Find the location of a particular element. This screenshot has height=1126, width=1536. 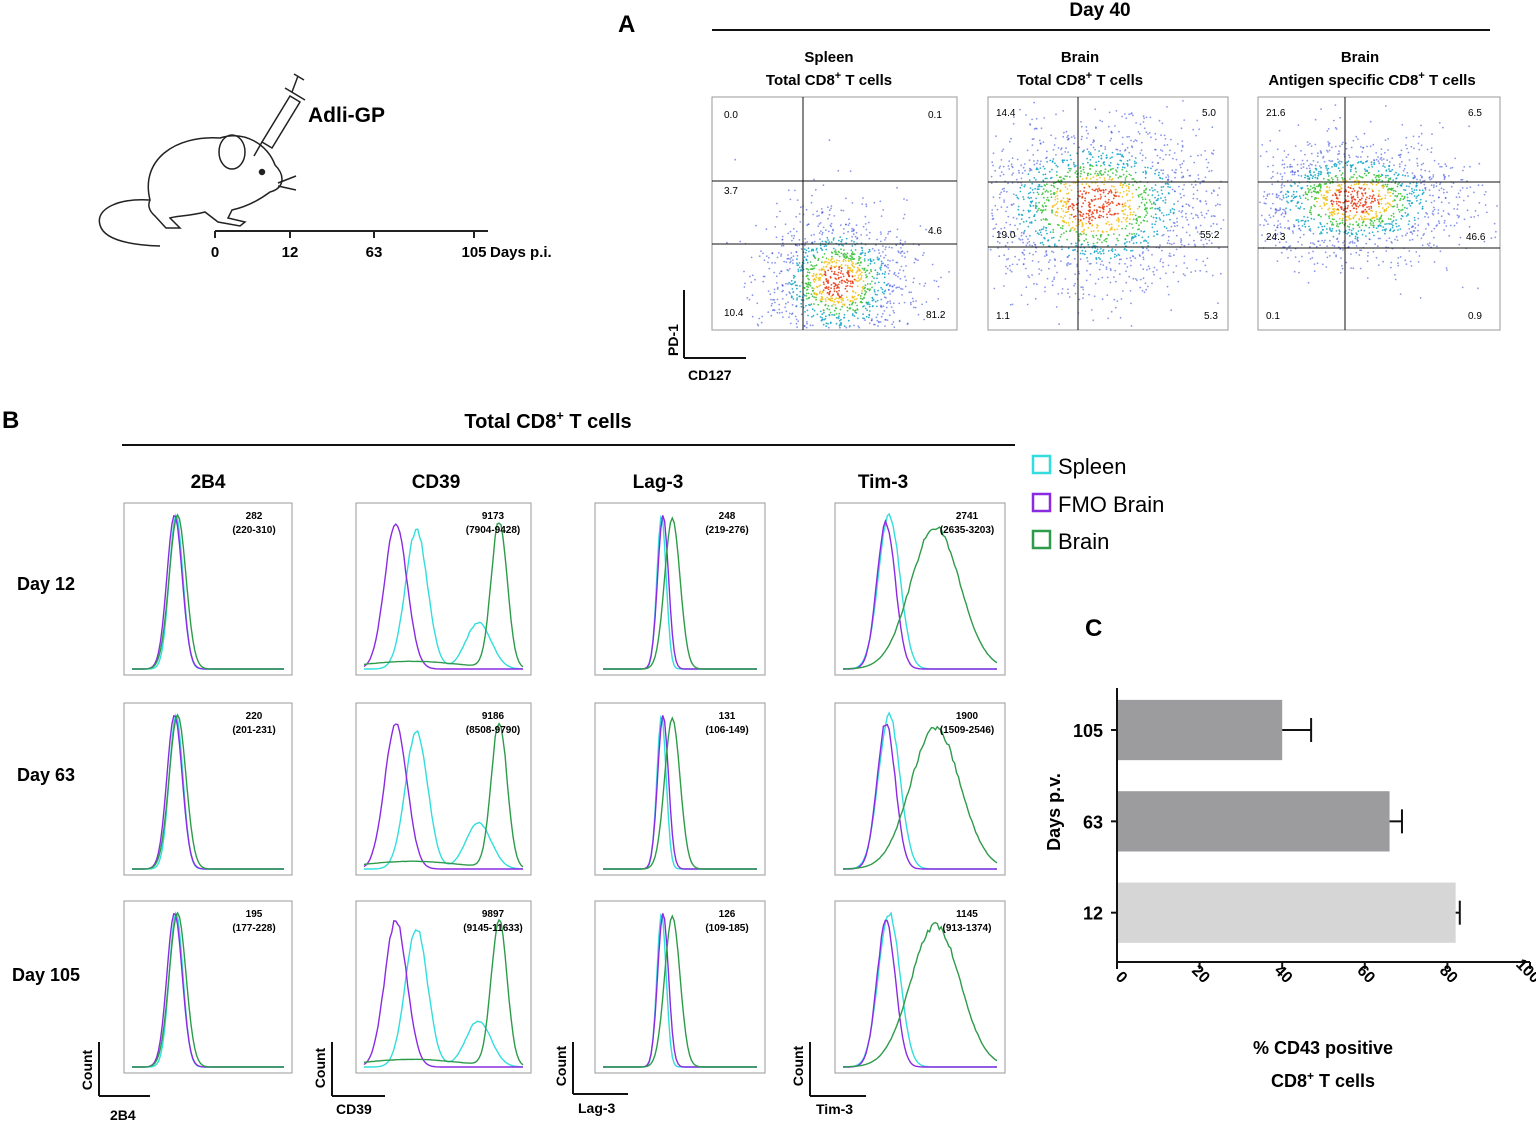

x-tick-label: 80 is located at coordinates (1448, 974).